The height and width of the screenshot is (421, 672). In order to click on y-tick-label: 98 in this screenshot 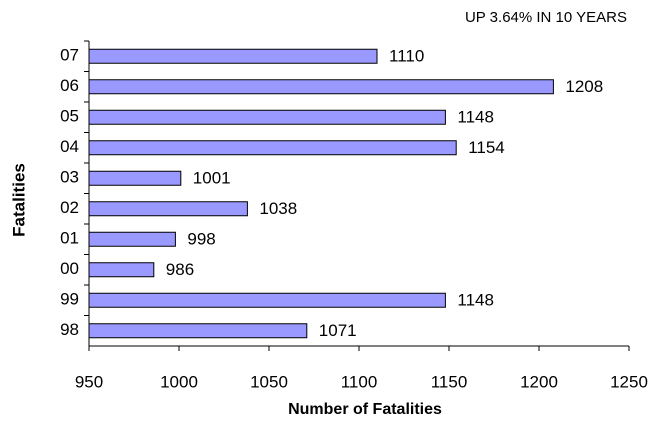, I will do `click(69, 329)`.